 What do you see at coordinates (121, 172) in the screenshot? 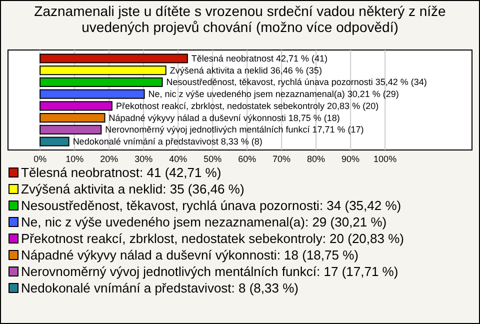
I see `text: Tělesná neobratnost: 41 (42,71 %)` at bounding box center [121, 172].